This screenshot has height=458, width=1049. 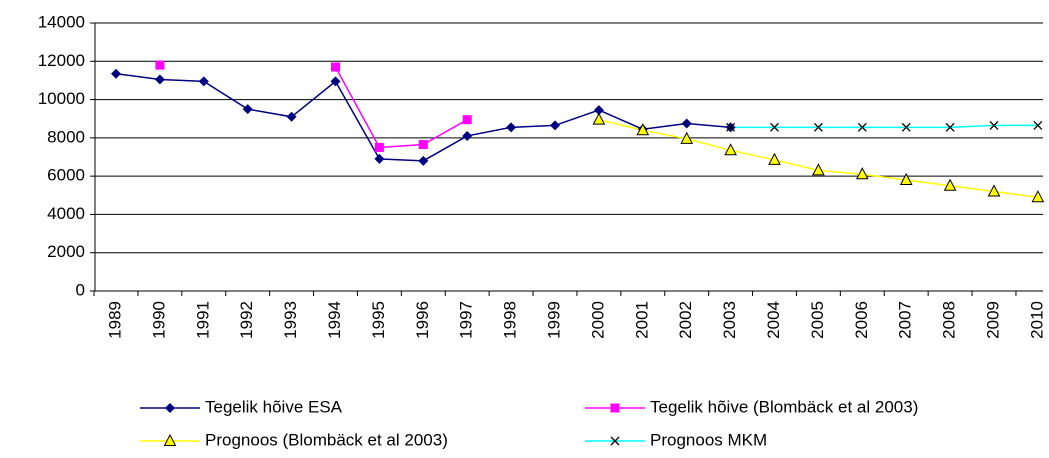 I want to click on legend-label: Tegelik hõive (Blombäck et al 2003), so click(x=784, y=406).